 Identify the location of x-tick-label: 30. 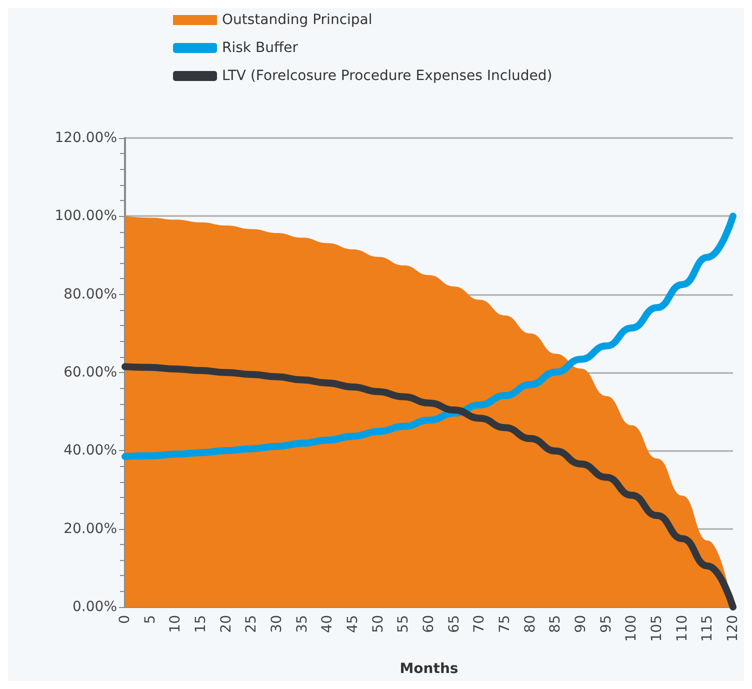
(277, 624).